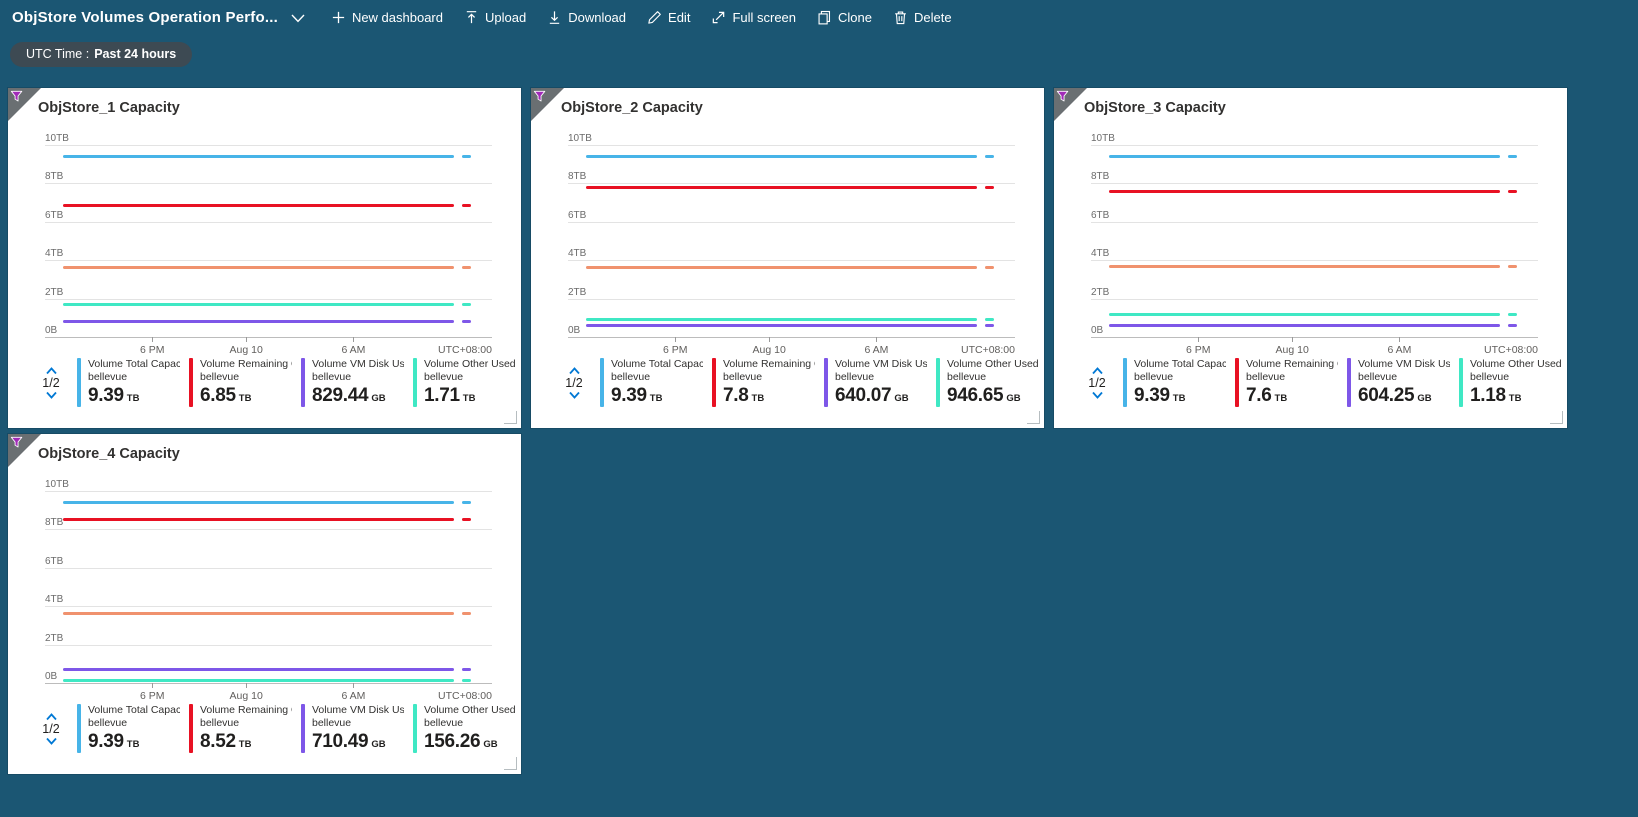  What do you see at coordinates (54, 523) in the screenshot?
I see `y-axis-tick-label: 8TB` at bounding box center [54, 523].